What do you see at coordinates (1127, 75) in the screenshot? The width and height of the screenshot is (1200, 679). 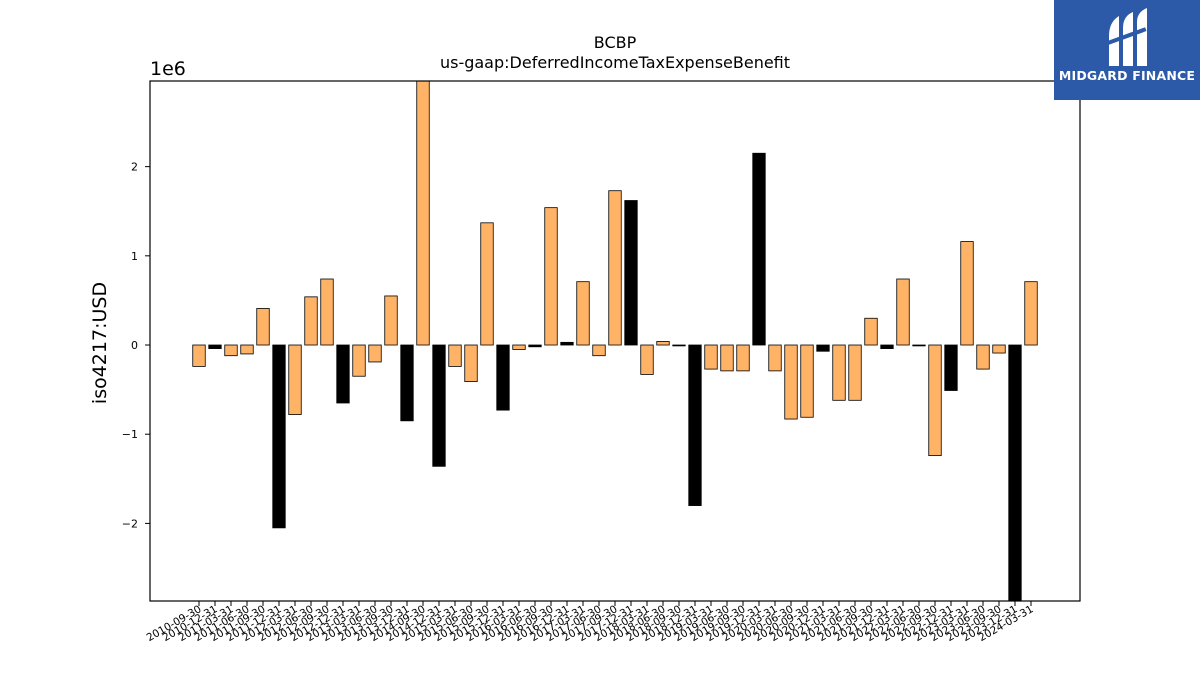 I see `brand-name: MIDGARD FINANCE` at bounding box center [1127, 75].